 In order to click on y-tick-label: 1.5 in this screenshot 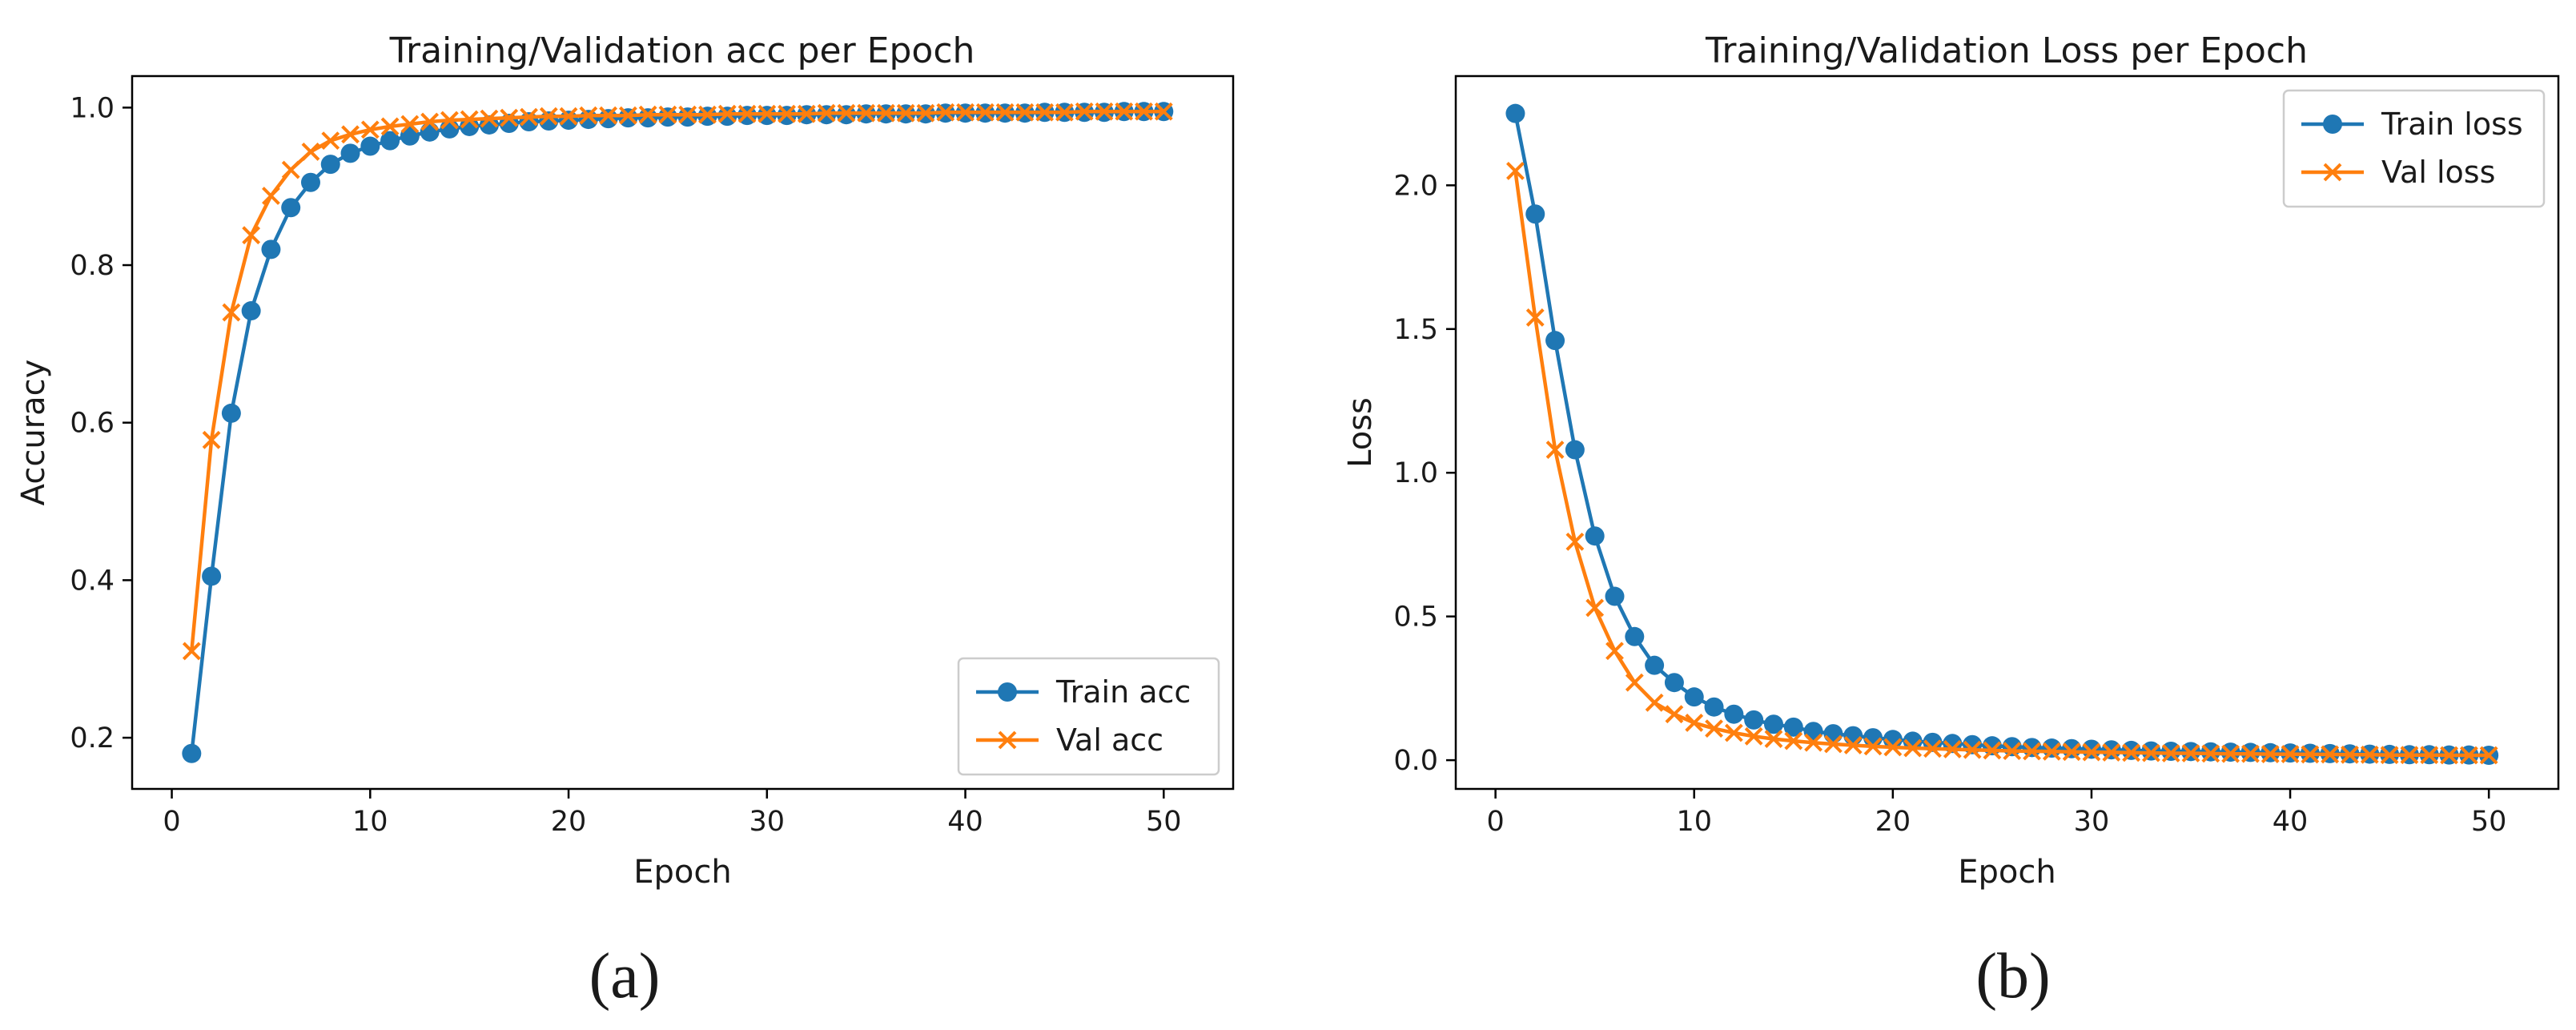, I will do `click(1415, 330)`.